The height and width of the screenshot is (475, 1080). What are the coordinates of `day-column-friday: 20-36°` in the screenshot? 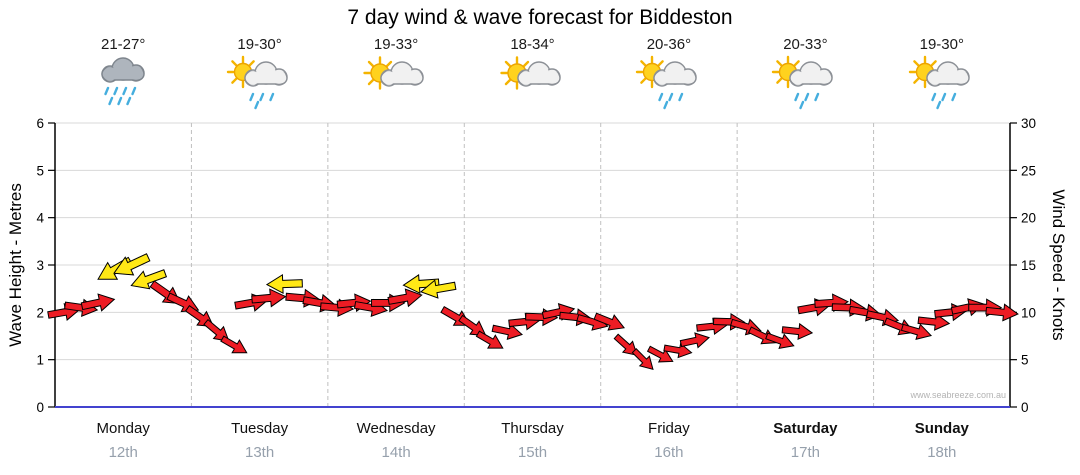 It's located at (669, 74).